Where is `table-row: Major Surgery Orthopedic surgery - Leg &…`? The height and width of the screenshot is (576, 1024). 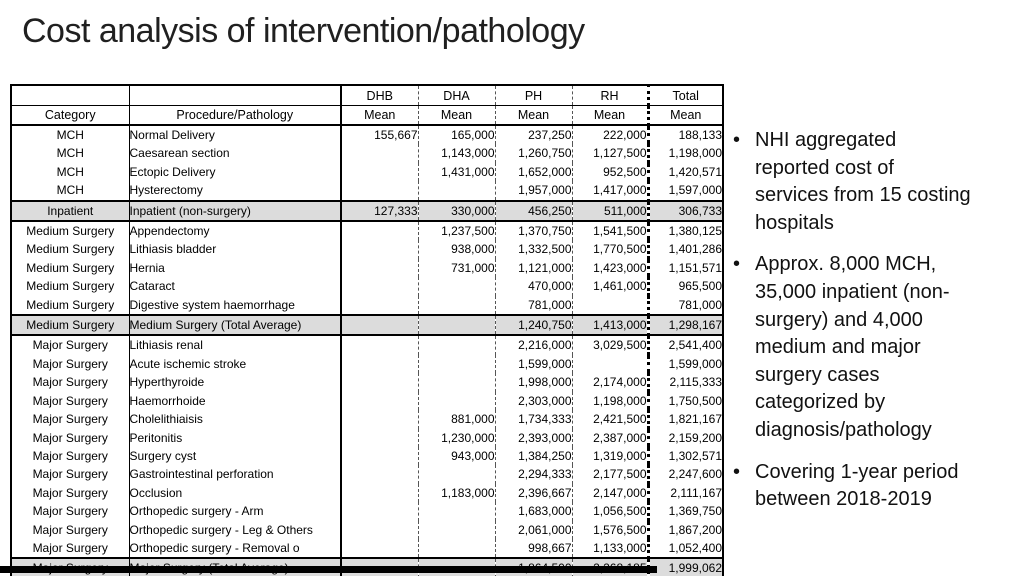
table-row: Major Surgery Orthopedic surgery - Leg &… is located at coordinates (367, 529).